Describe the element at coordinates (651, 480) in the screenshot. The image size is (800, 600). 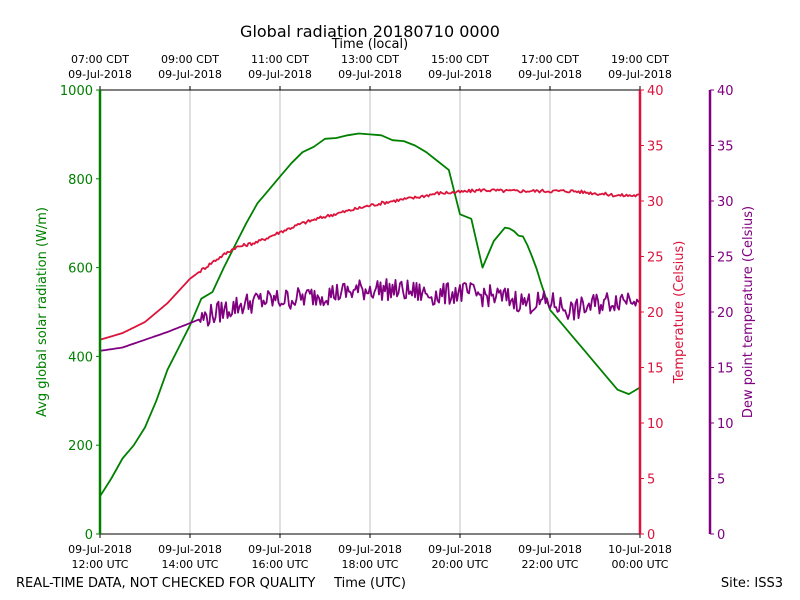
I see `temperature-tick-label: 5` at that location.